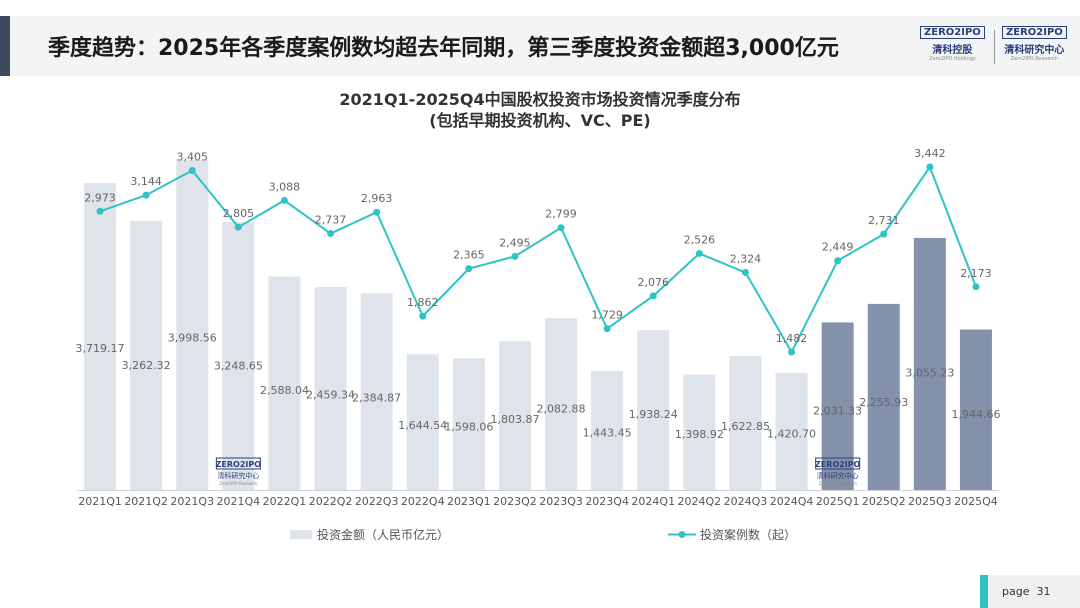 This screenshot has width=1080, height=608. Describe the element at coordinates (285, 501) in the screenshot. I see `x-tick-label: 2022Q1` at that location.